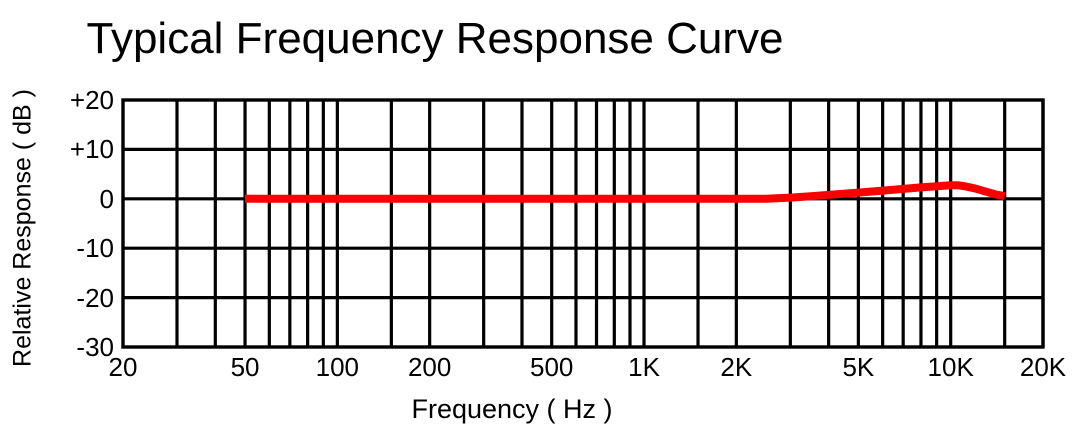 The height and width of the screenshot is (439, 1084). What do you see at coordinates (95, 297) in the screenshot?
I see `y-tick-label: -20` at bounding box center [95, 297].